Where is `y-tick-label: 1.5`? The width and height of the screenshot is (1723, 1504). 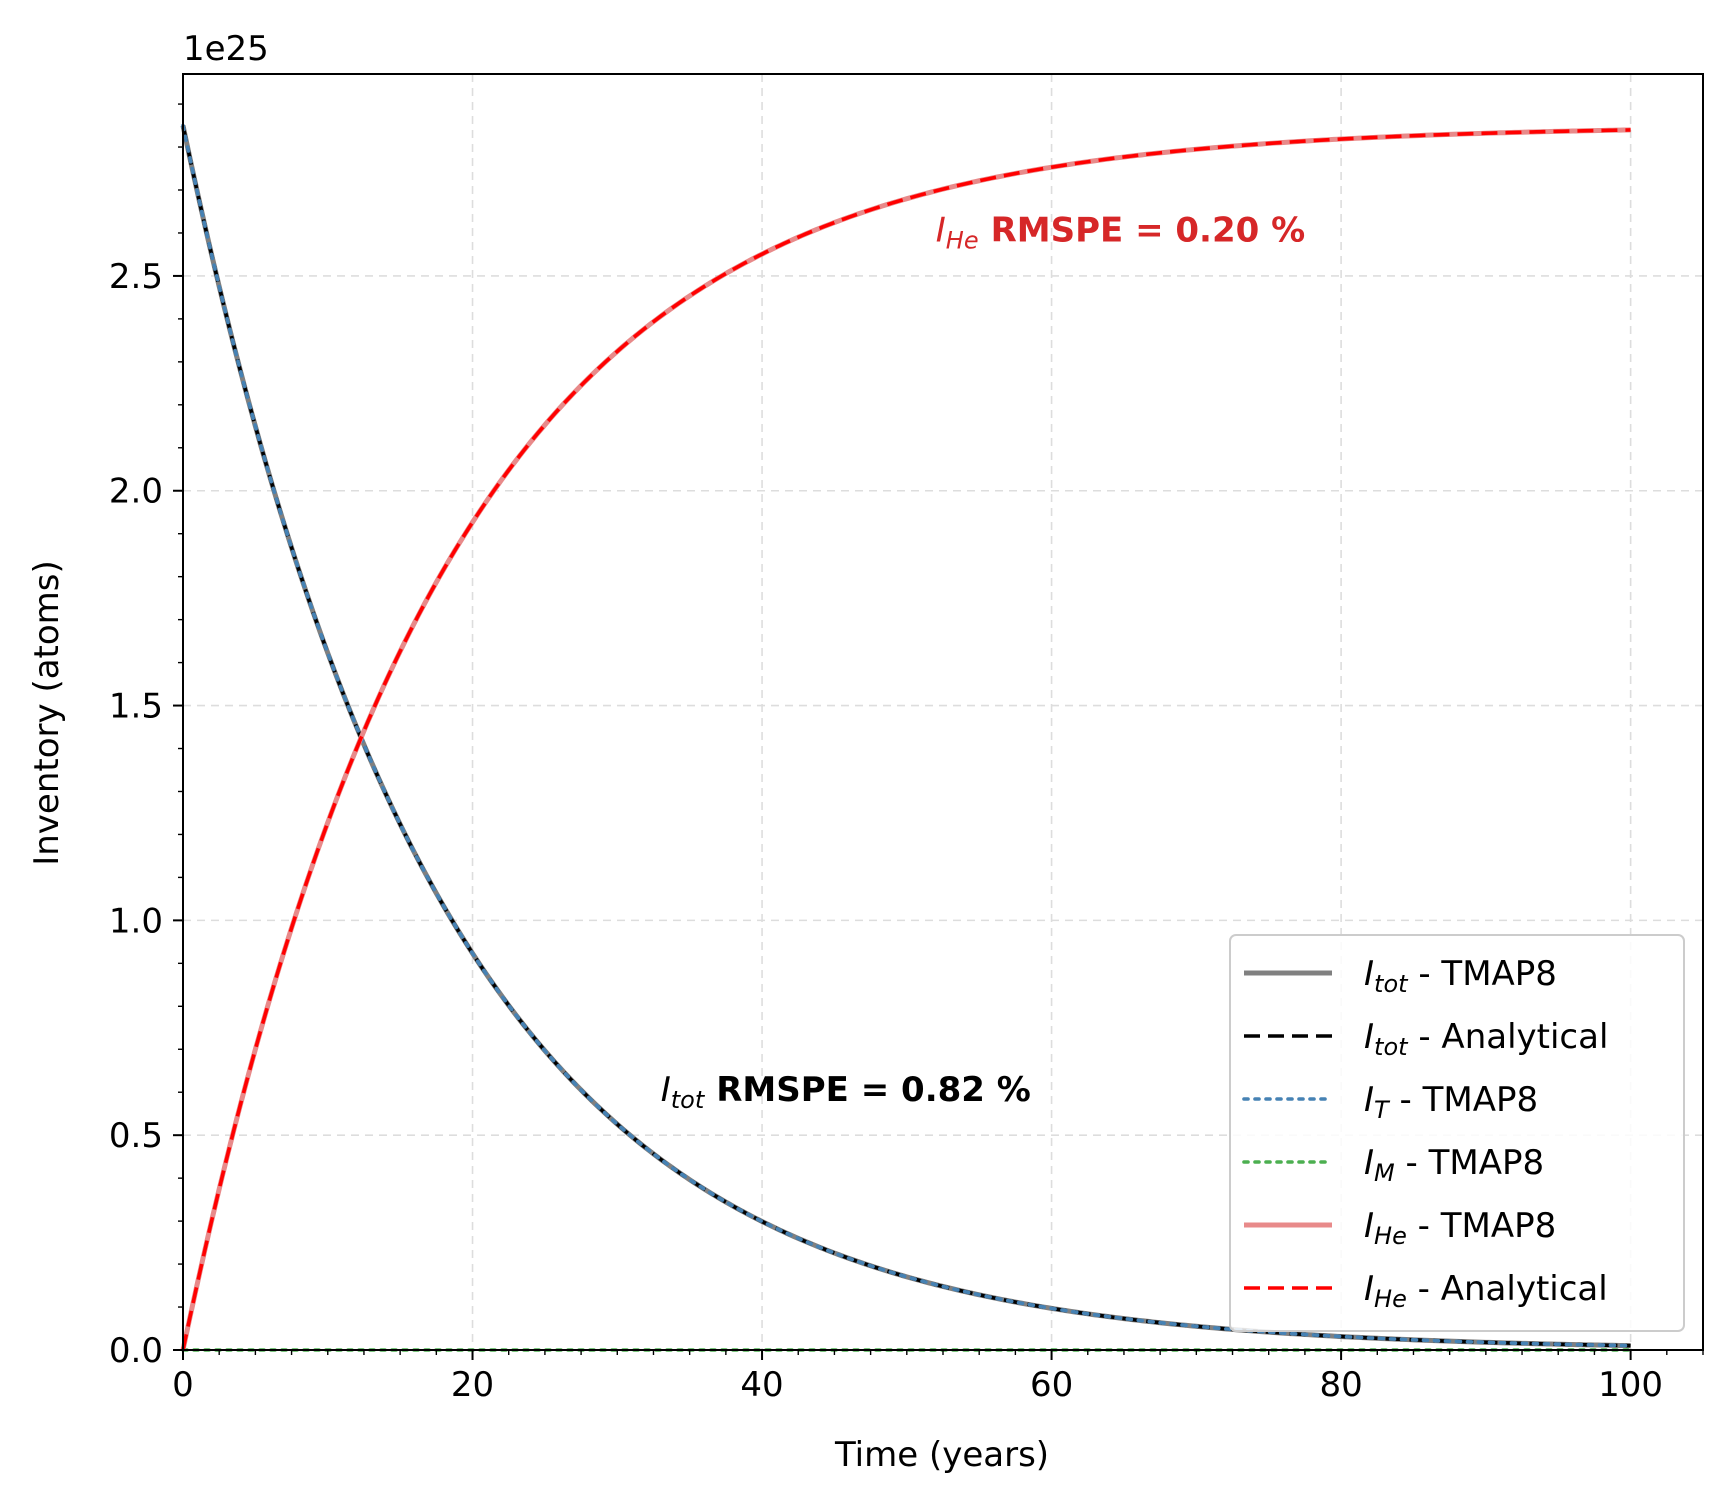
y-tick-label: 1.5 is located at coordinates (136, 707).